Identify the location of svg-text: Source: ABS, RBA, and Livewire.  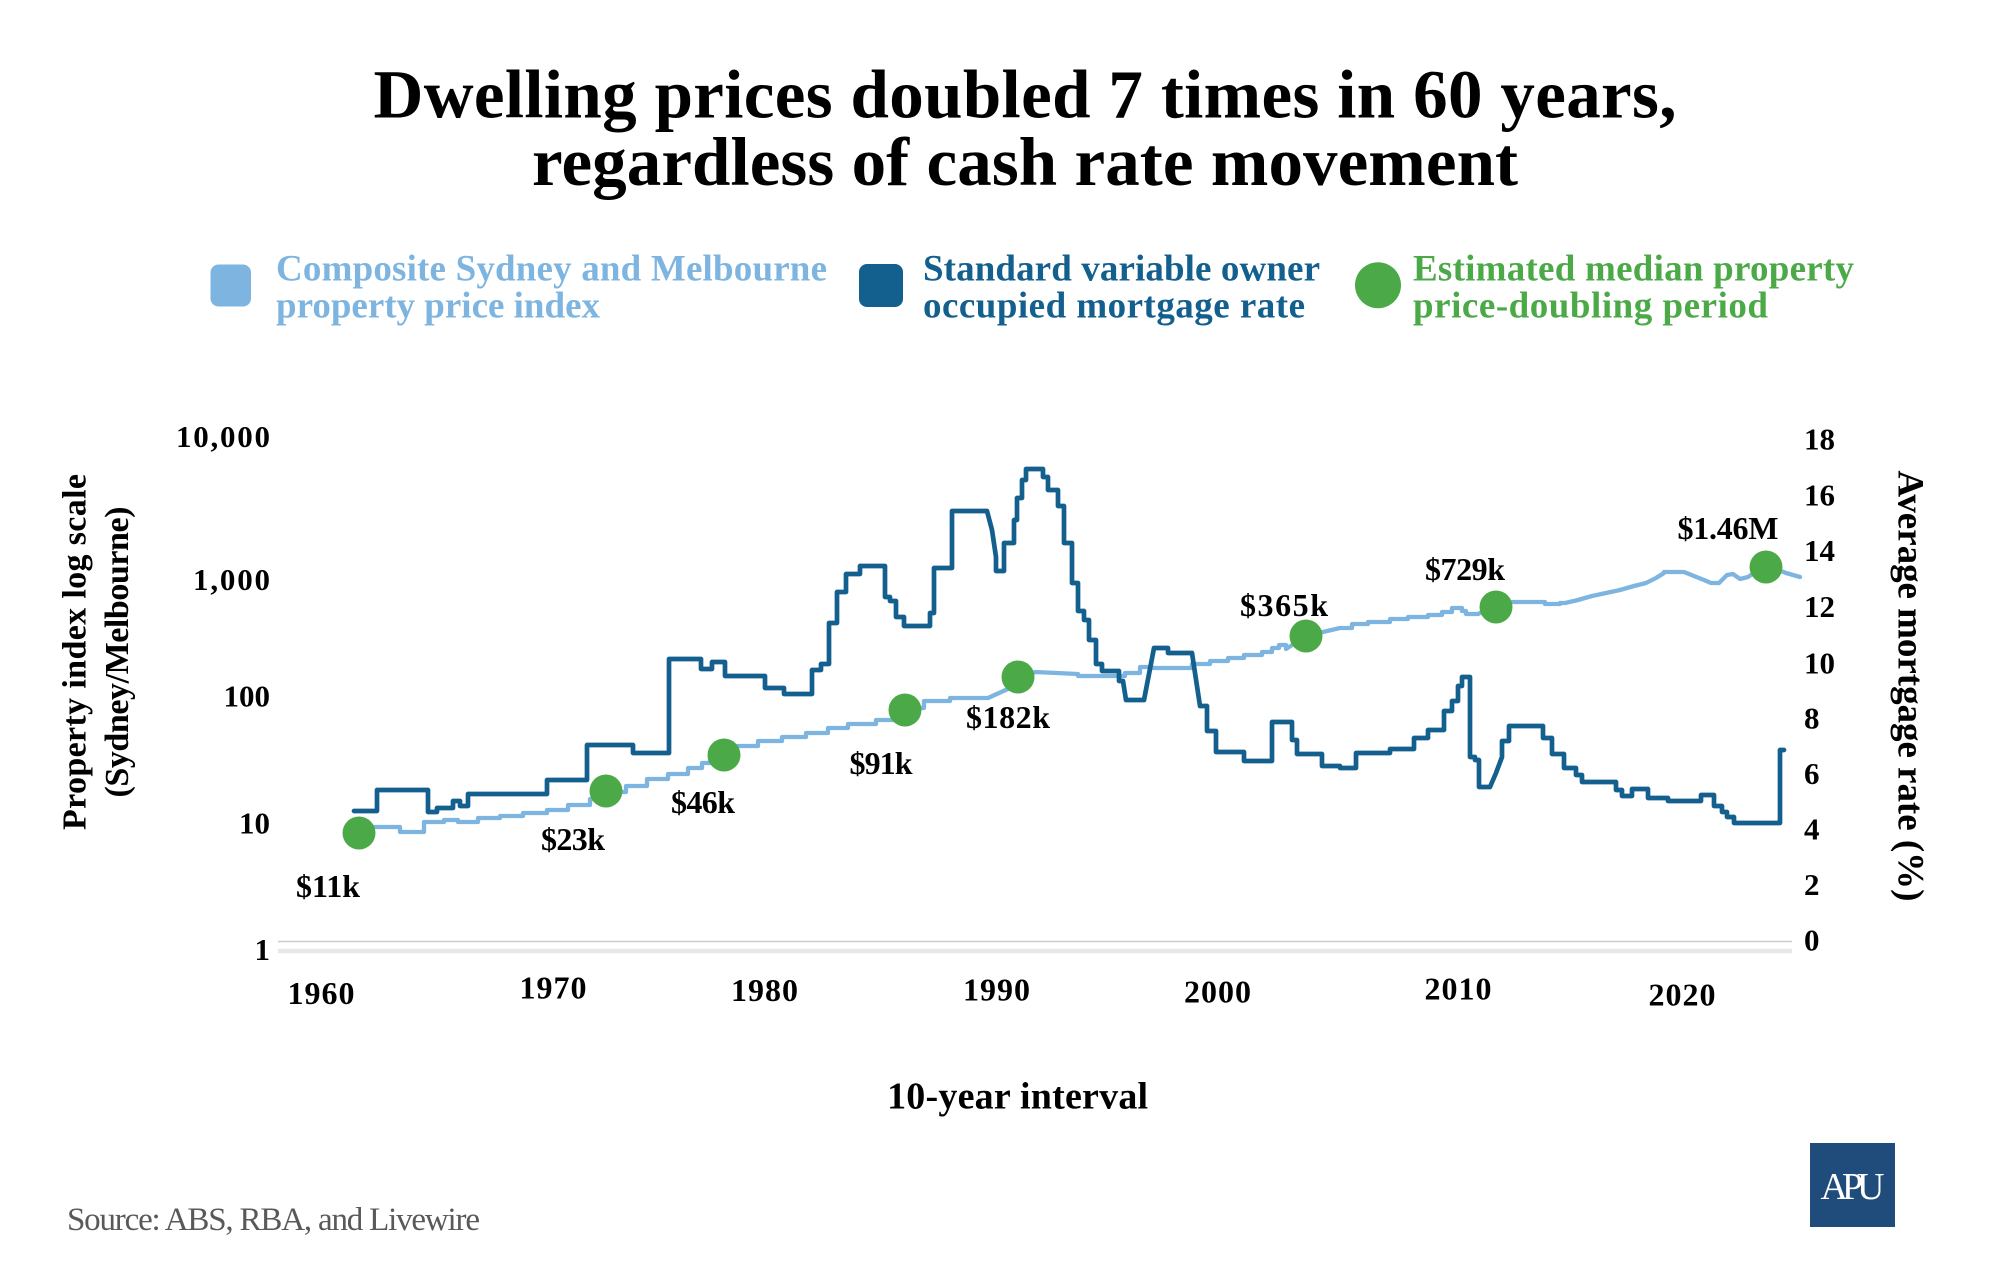
(273, 1220).